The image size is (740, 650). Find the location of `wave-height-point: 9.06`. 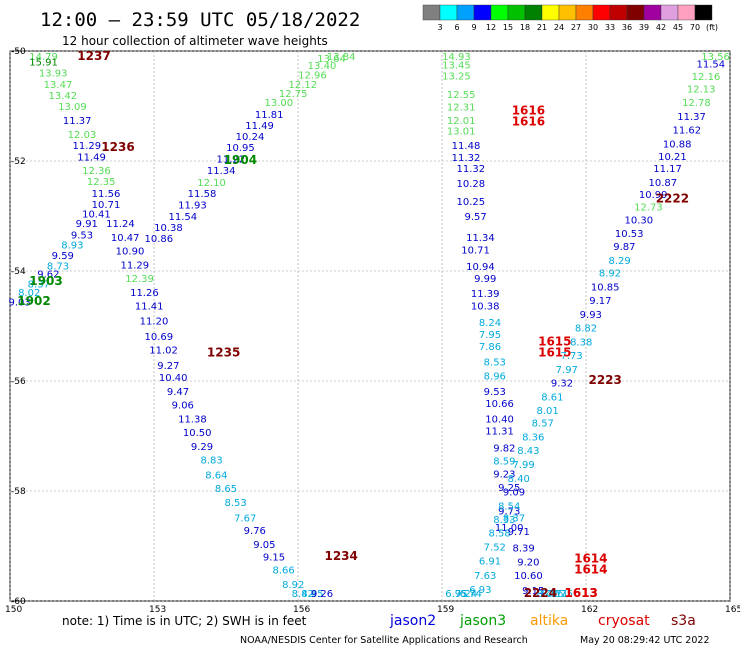

wave-height-point: 9.06 is located at coordinates (183, 406).